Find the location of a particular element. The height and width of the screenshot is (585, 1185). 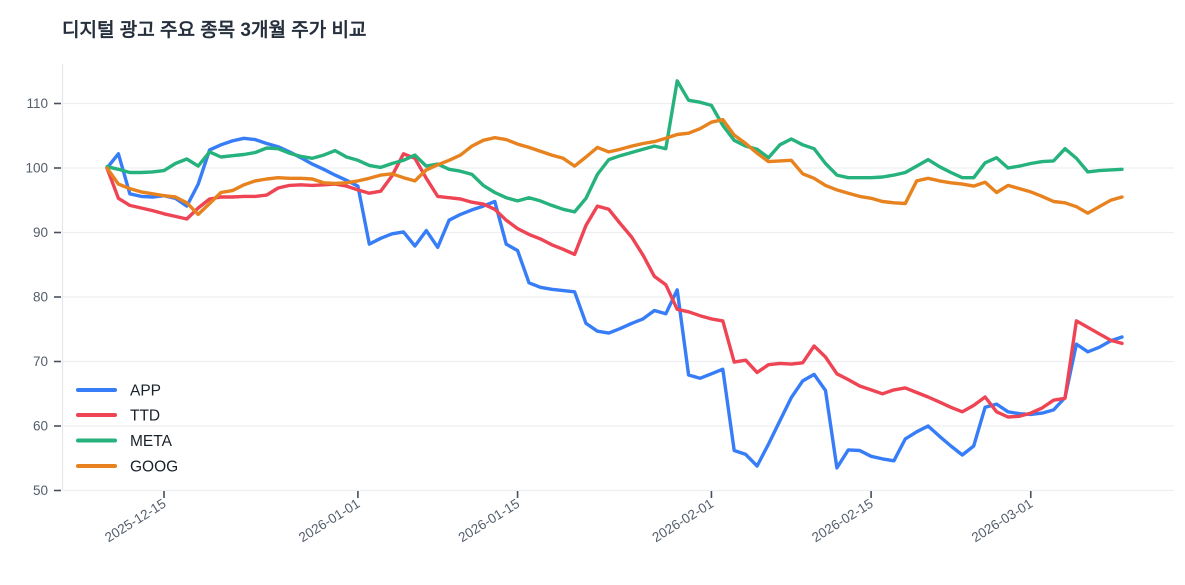

chart-title: 디지털 광고 주요 종목 3개월 주가 비교 is located at coordinates (214, 30).